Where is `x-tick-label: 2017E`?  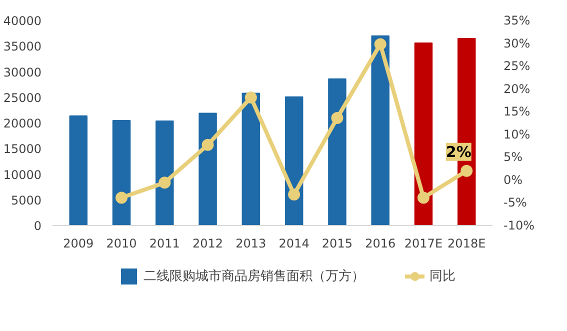 x-tick-label: 2017E is located at coordinates (423, 243).